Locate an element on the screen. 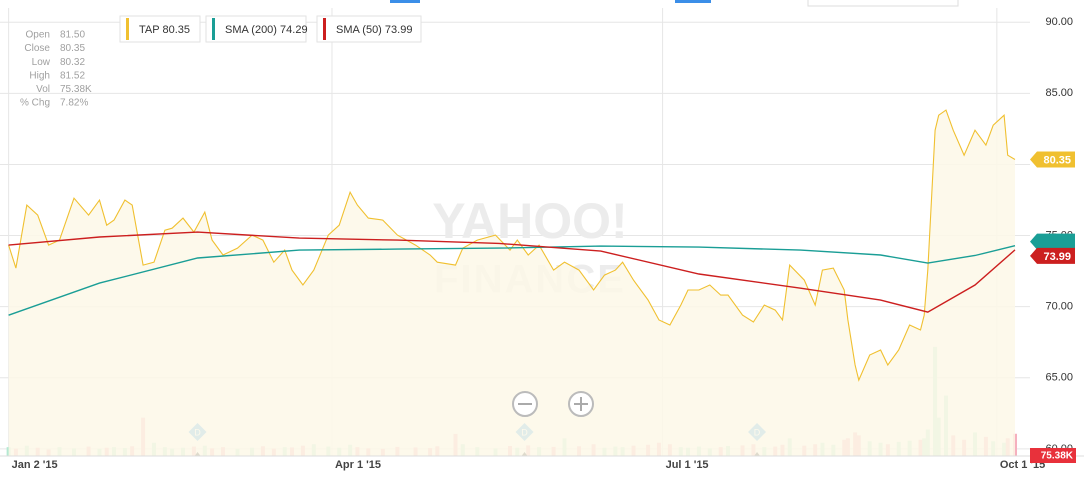  sma200-pill-bg is located at coordinates (1052, 241).